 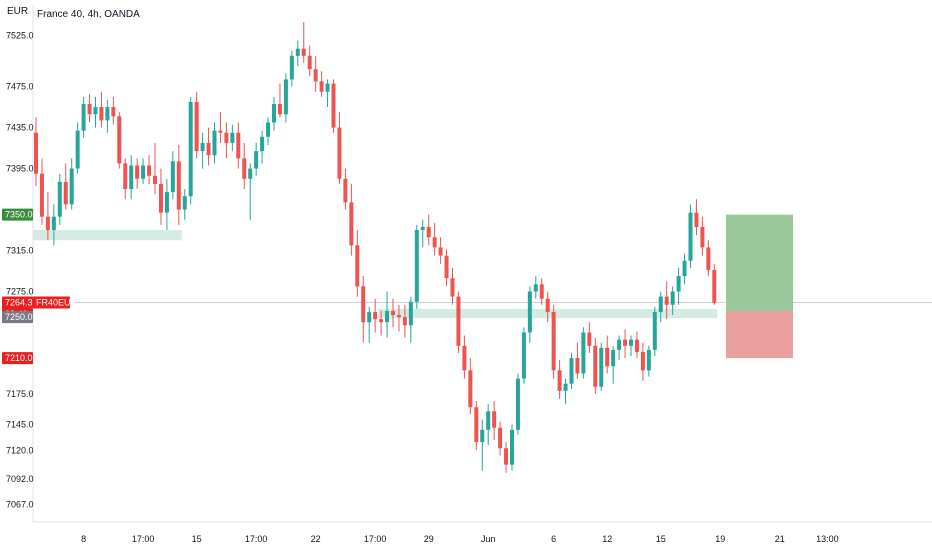 I want to click on x-tick-label: 29, so click(x=429, y=539).